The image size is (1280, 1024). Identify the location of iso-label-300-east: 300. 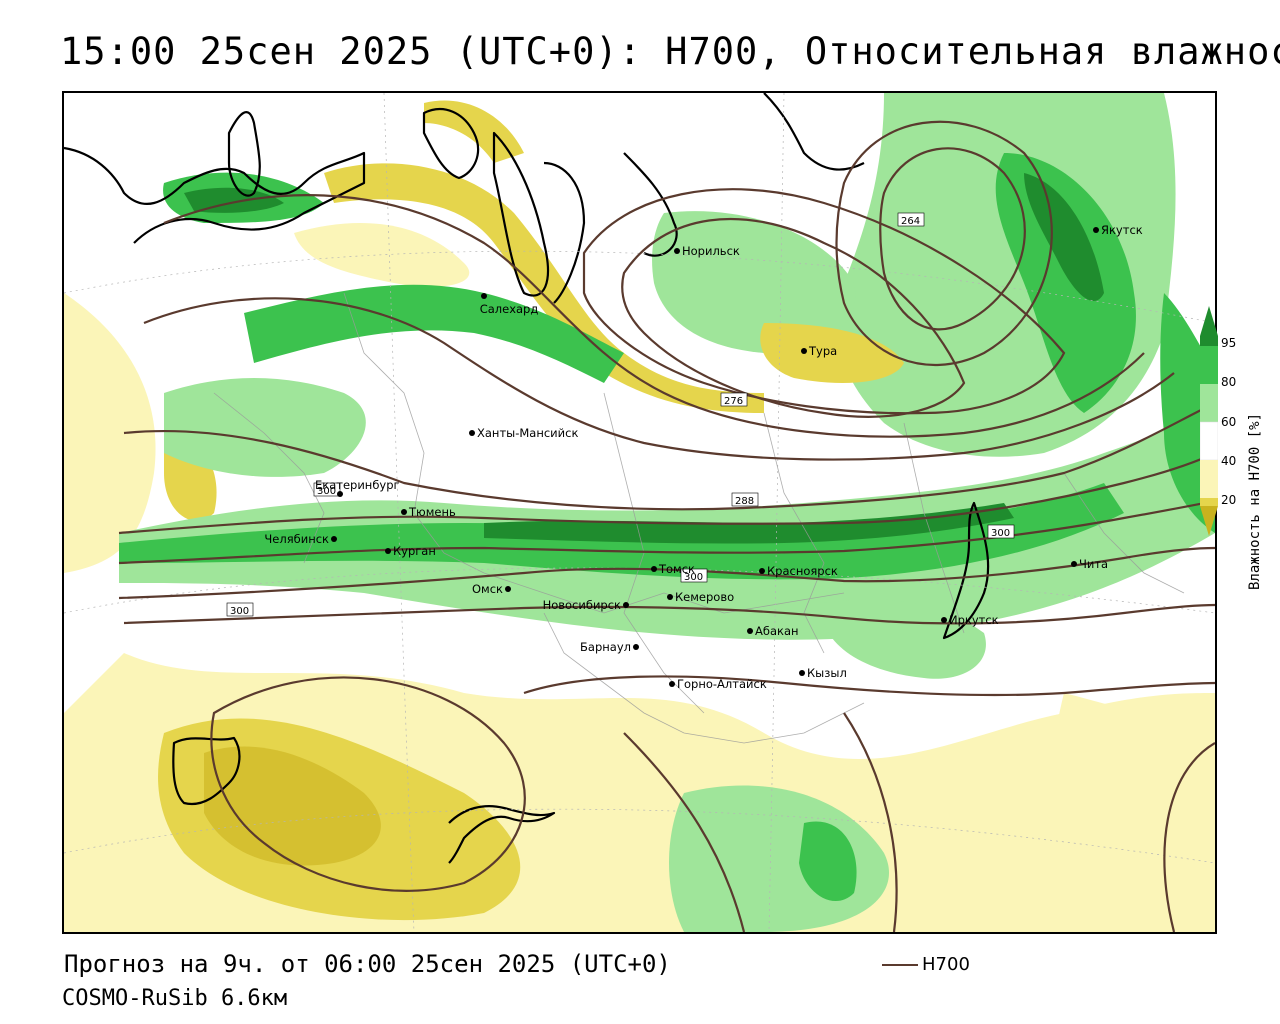
(1000, 533).